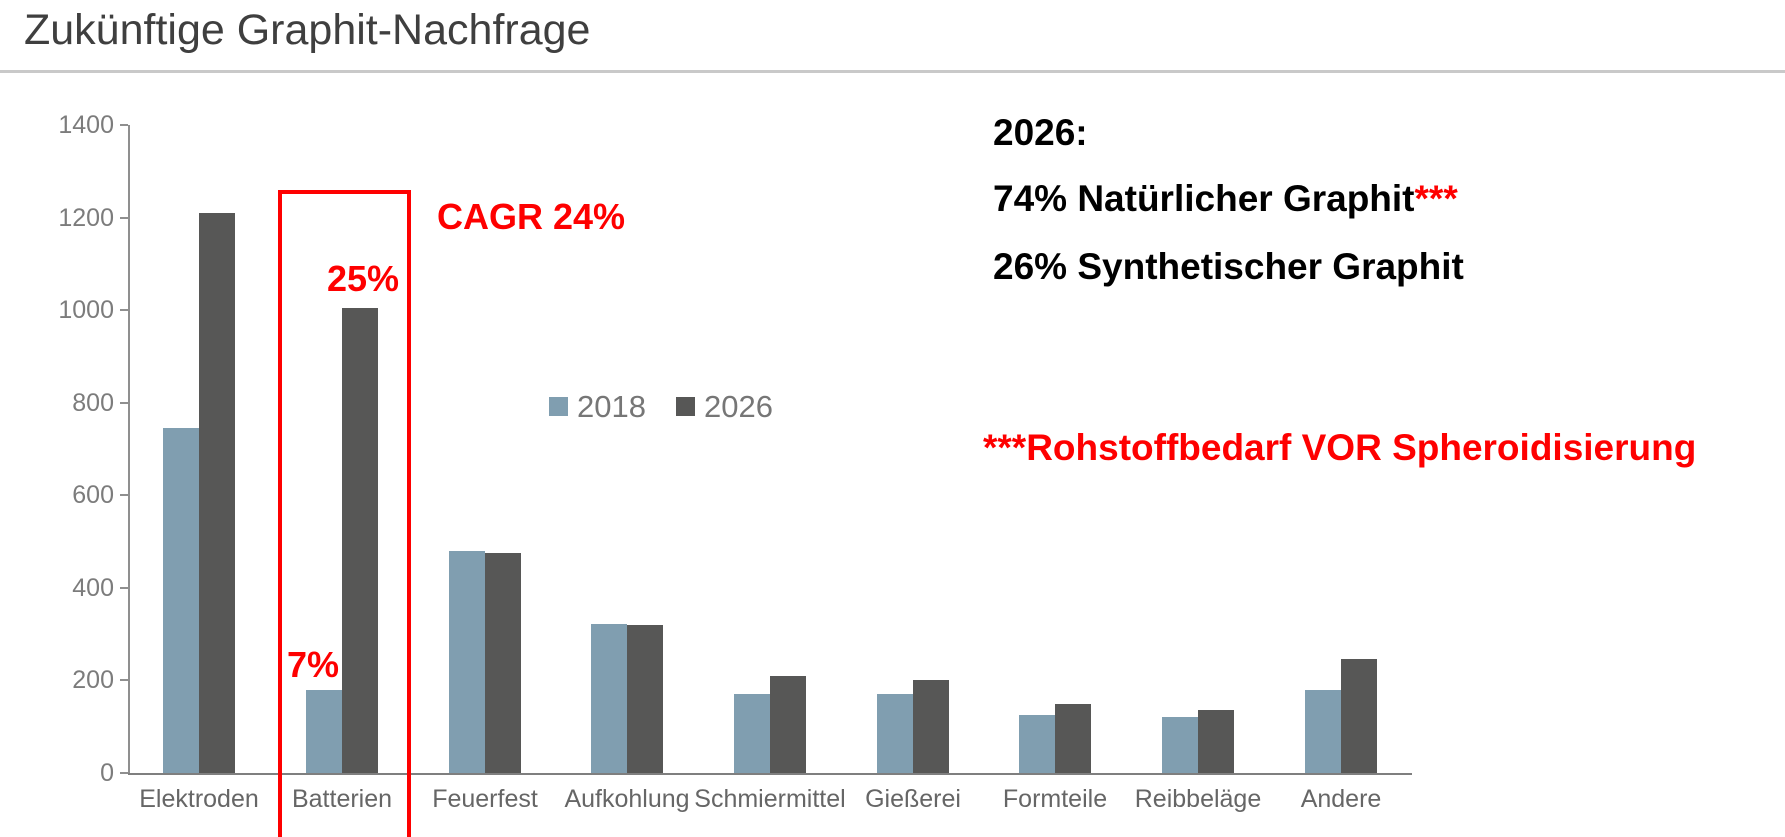 This screenshot has height=837, width=1785. What do you see at coordinates (788, 724) in the screenshot?
I see `bar-2026-schmiermittel` at bounding box center [788, 724].